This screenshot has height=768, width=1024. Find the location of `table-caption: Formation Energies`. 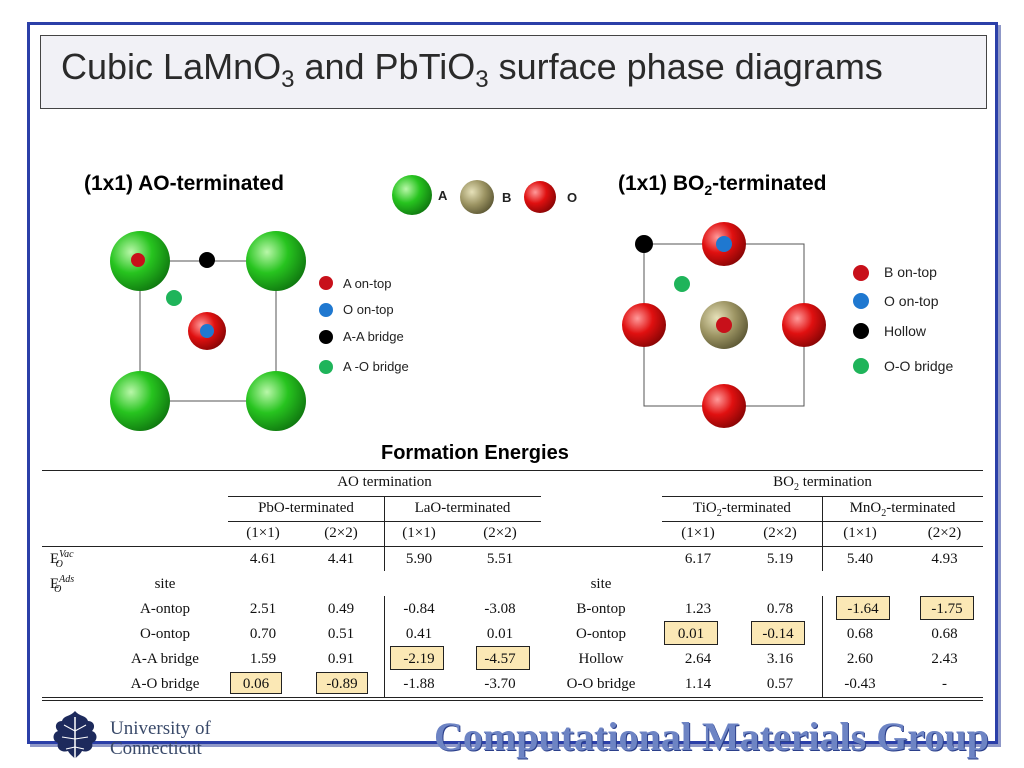

table-caption: Formation Energies is located at coordinates (475, 453).